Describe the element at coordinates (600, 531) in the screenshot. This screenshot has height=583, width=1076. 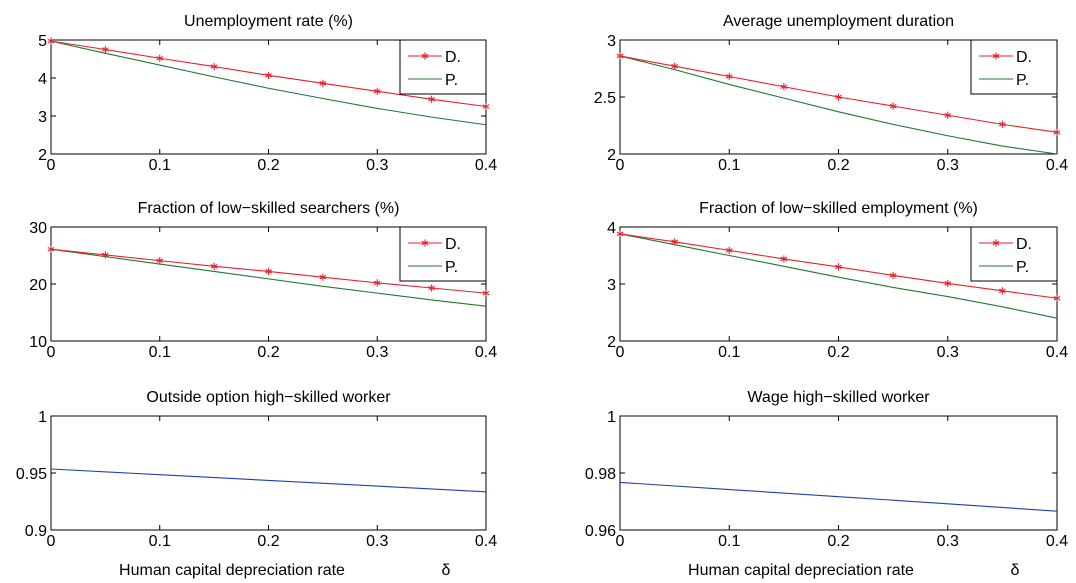
I see `y-tick-label: 0.96` at that location.